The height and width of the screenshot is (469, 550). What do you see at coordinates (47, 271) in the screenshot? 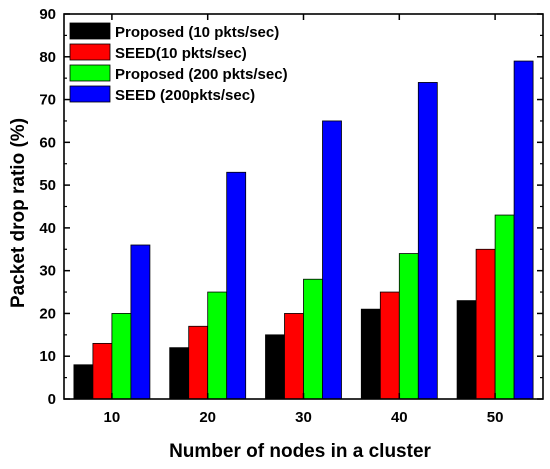
I see `y-tick-label: 30` at bounding box center [47, 271].